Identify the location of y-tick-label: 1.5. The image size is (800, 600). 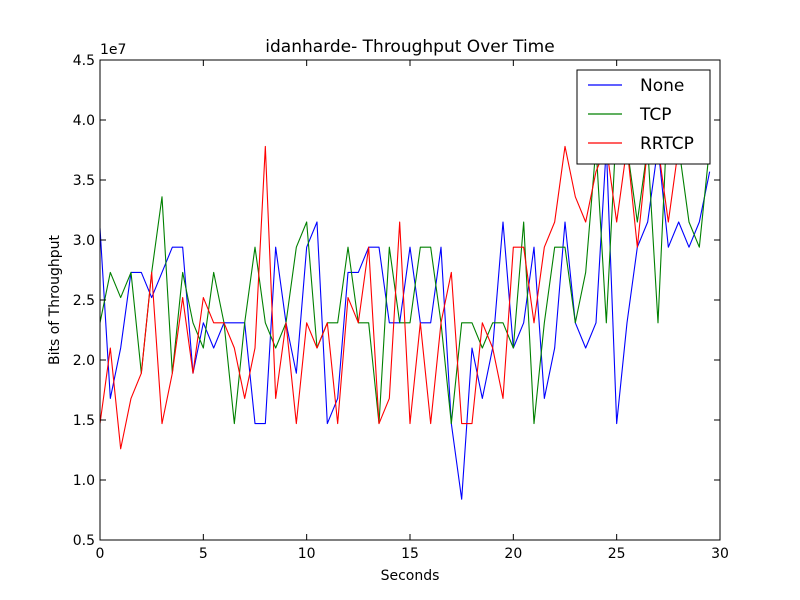
(84, 421).